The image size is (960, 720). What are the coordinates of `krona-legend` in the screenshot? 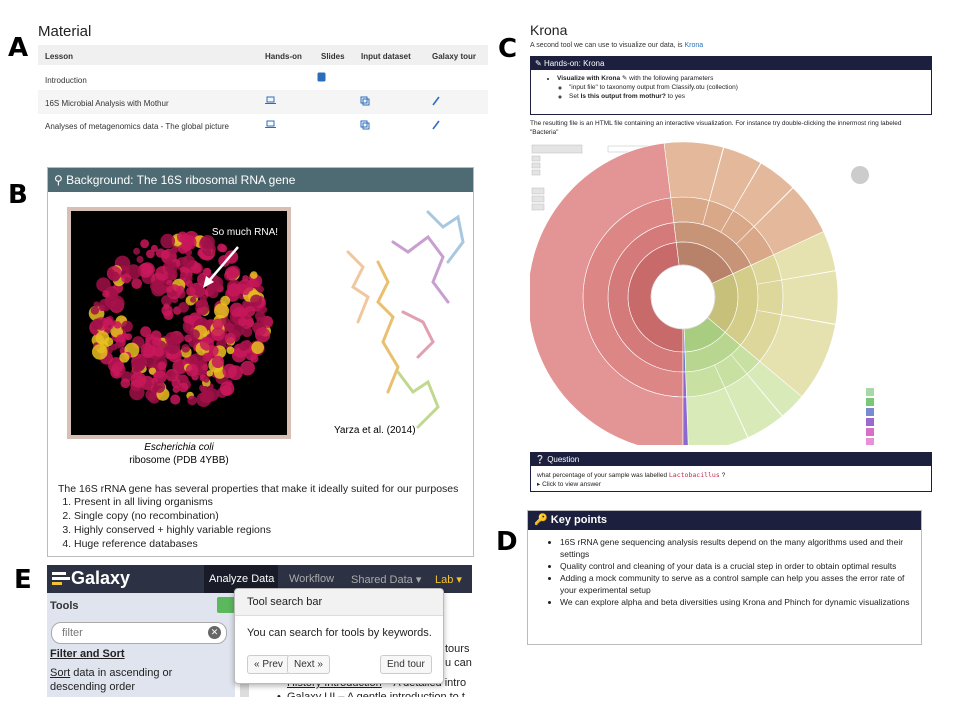 It's located at (870, 416).